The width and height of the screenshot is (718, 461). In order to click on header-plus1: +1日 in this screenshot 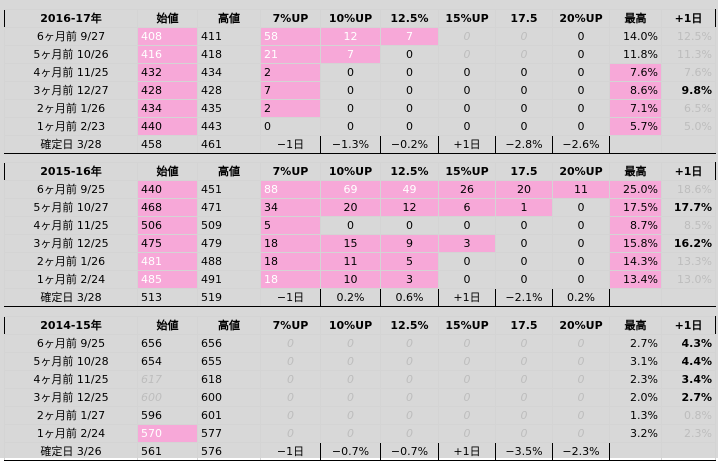, I will do `click(688, 325)`.